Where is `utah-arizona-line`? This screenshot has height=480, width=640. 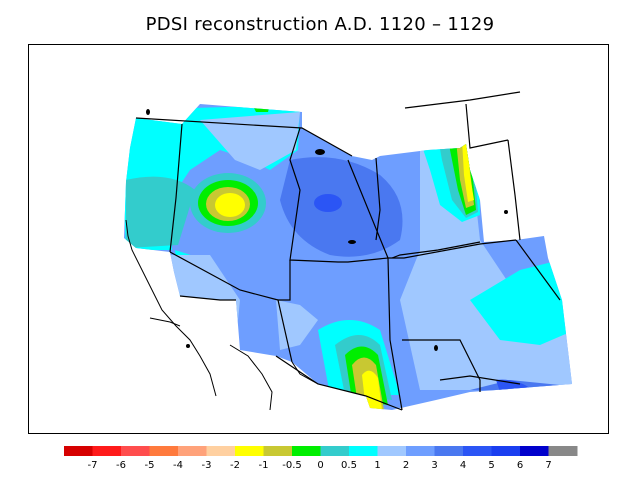 utah-arizona-line is located at coordinates (285, 311).